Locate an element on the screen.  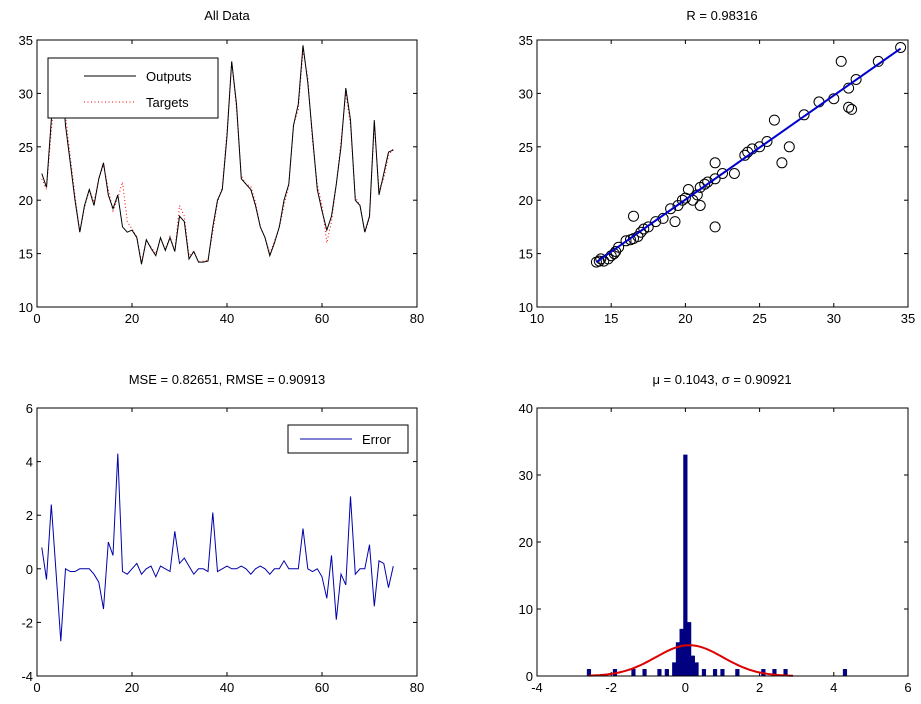
title-histogram: μ = 0.1043, σ = 0.90921 is located at coordinates (721, 379).